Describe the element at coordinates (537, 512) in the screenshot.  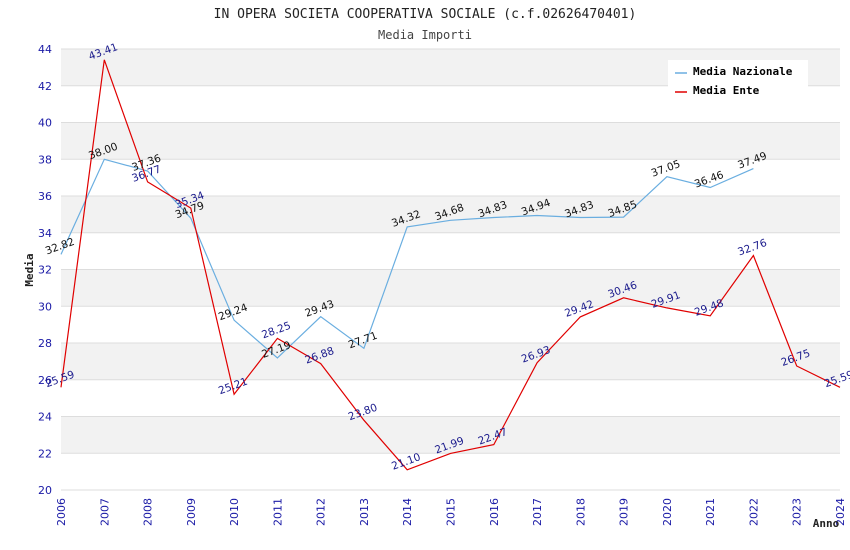
I see `x-tick-label: 2017` at that location.